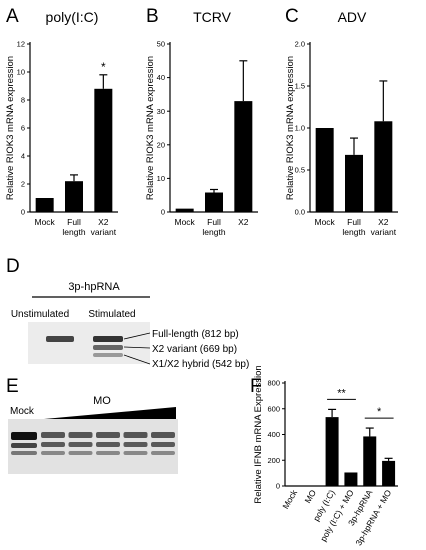  I want to click on chart-c-category-label: Full length, so click(353, 227).